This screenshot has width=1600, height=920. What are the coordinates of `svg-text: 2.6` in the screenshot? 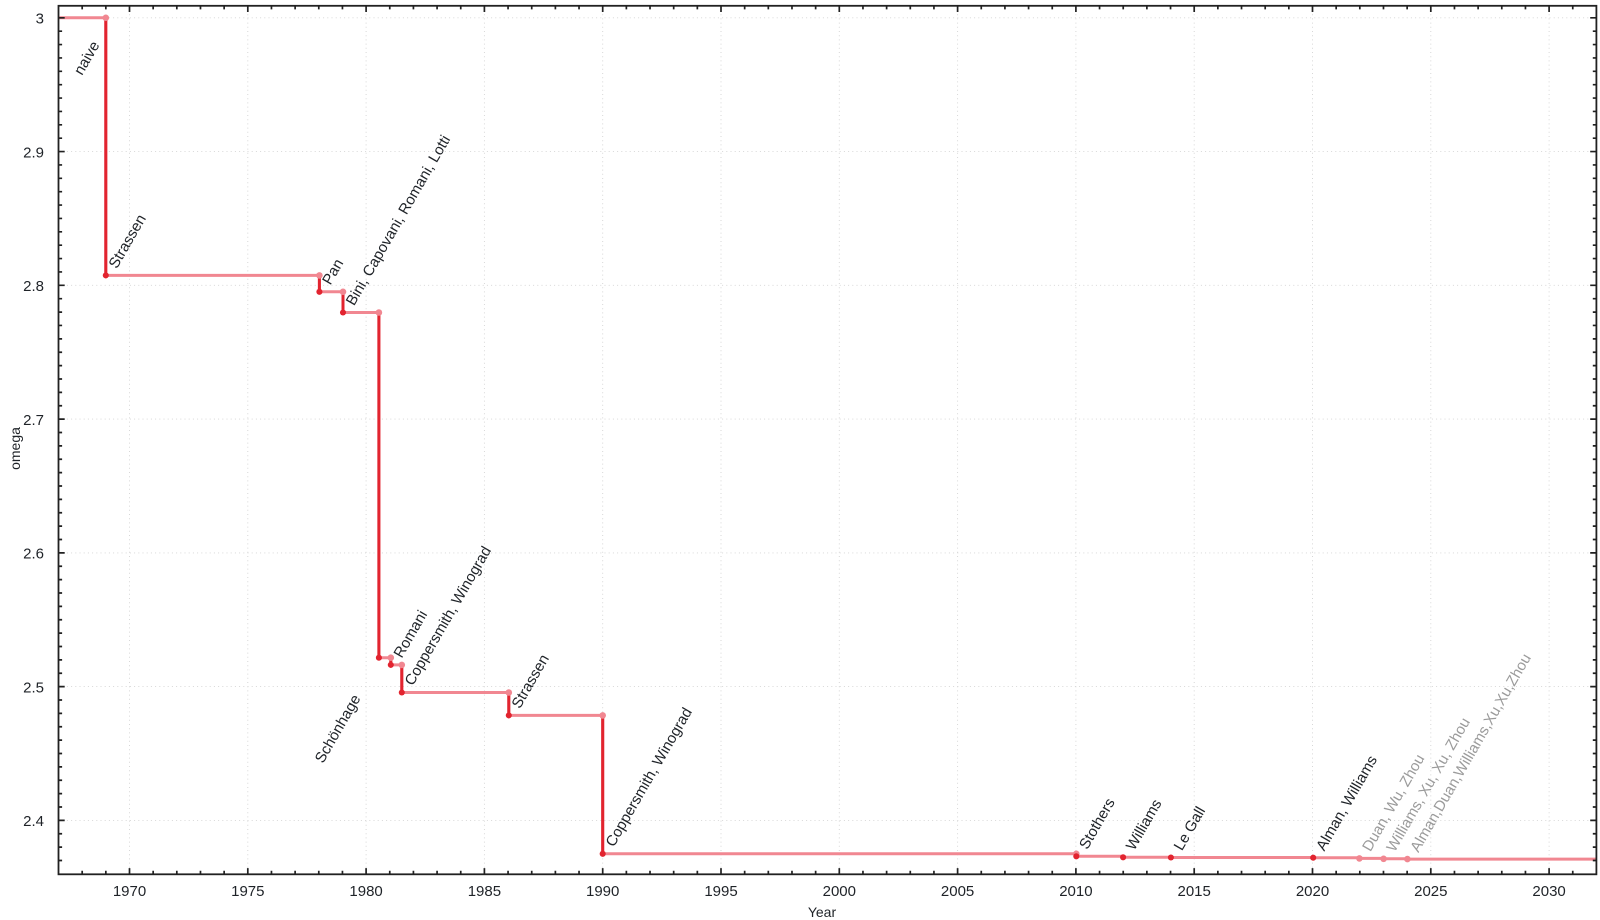 It's located at (33, 554).